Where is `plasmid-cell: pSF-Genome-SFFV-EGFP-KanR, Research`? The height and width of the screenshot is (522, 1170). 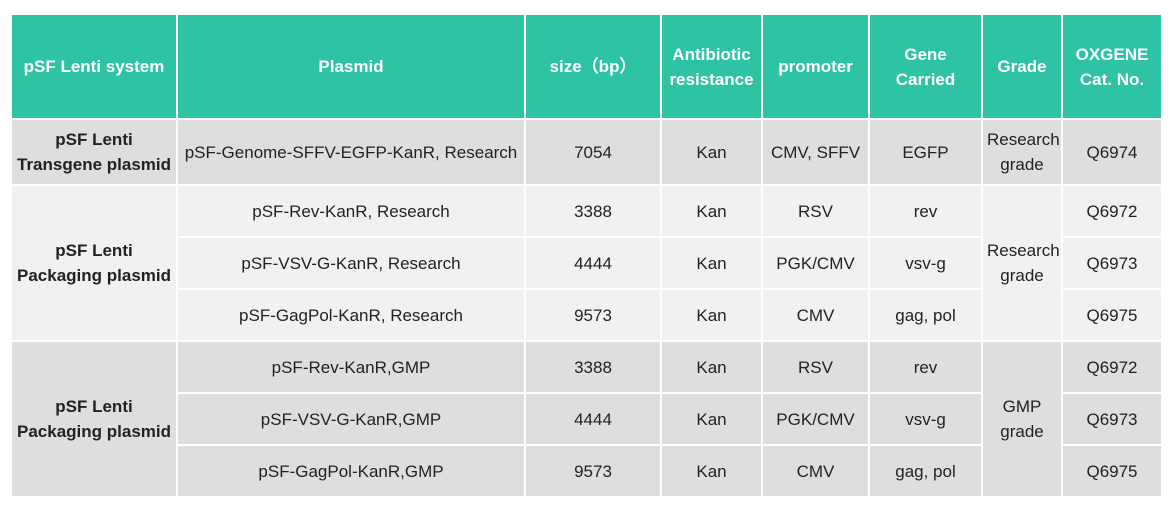 plasmid-cell: pSF-Genome-SFFV-EGFP-KanR, Research is located at coordinates (351, 152).